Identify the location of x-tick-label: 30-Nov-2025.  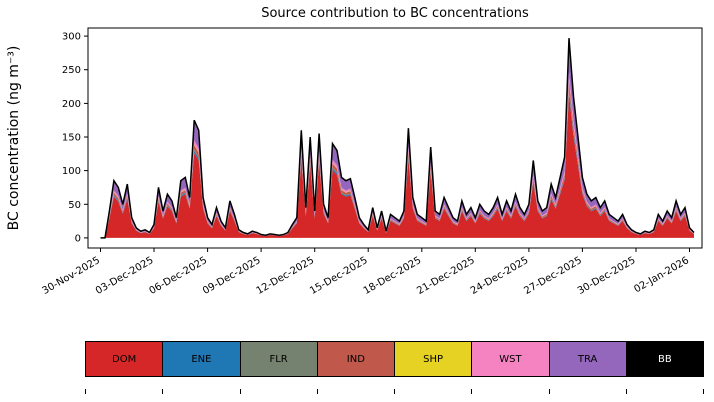
(71, 276).